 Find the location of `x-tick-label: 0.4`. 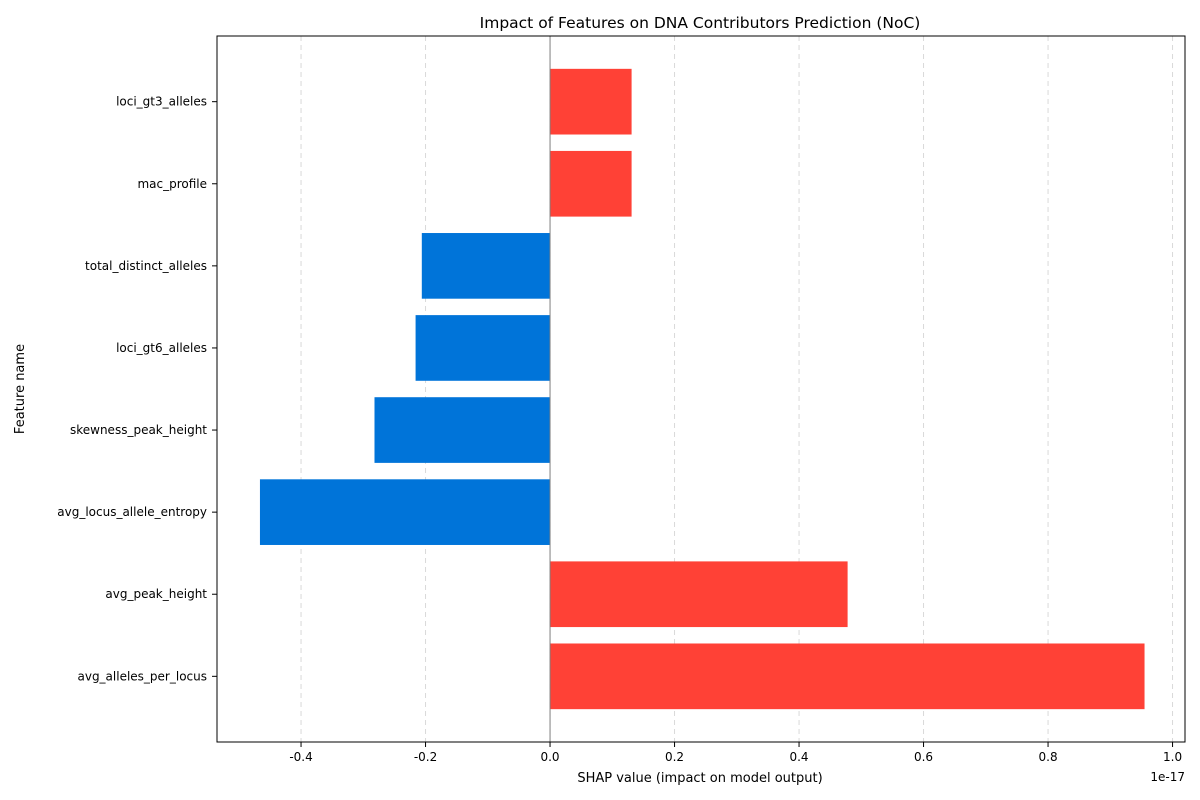

x-tick-label: 0.4 is located at coordinates (798, 757).